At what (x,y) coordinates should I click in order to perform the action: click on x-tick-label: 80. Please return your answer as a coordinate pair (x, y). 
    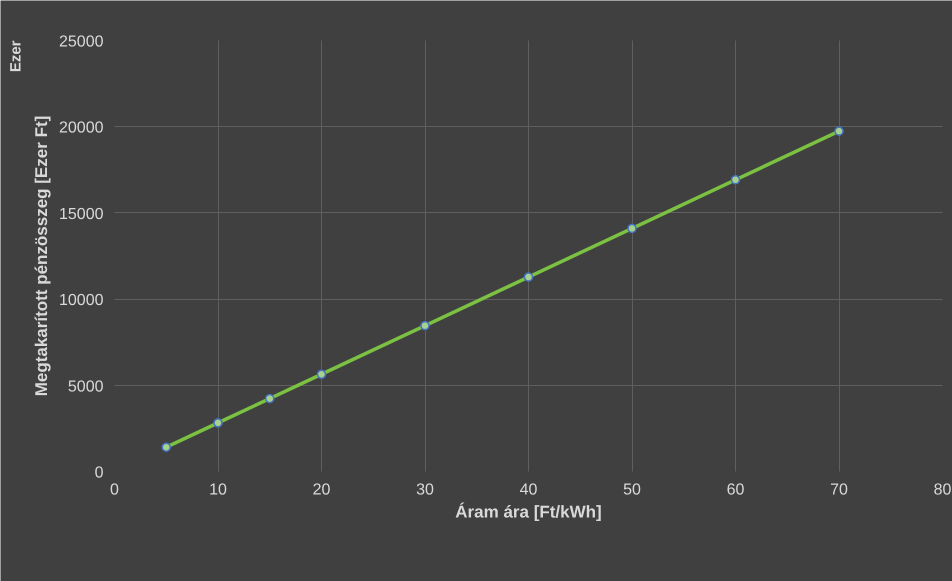
    Looking at the image, I should click on (943, 490).